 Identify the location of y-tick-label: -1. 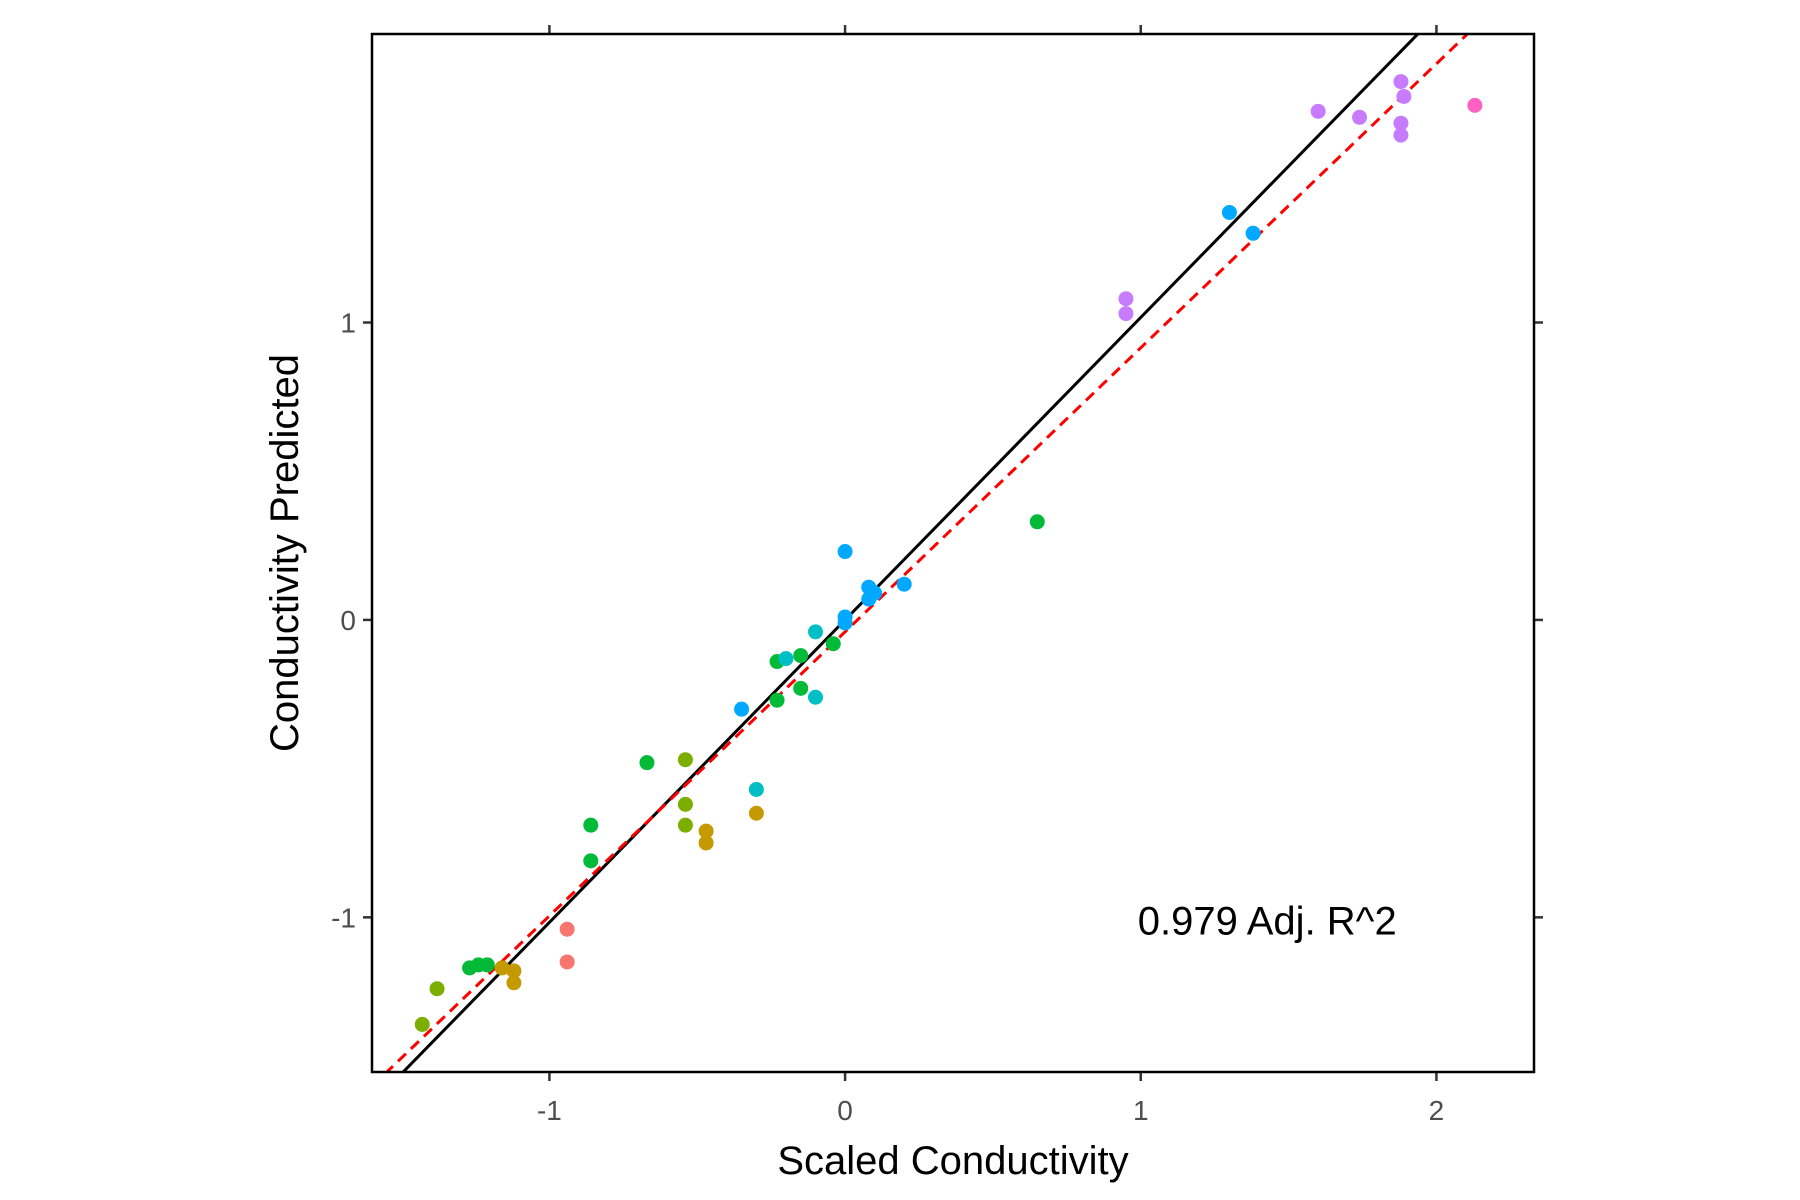
(343, 917).